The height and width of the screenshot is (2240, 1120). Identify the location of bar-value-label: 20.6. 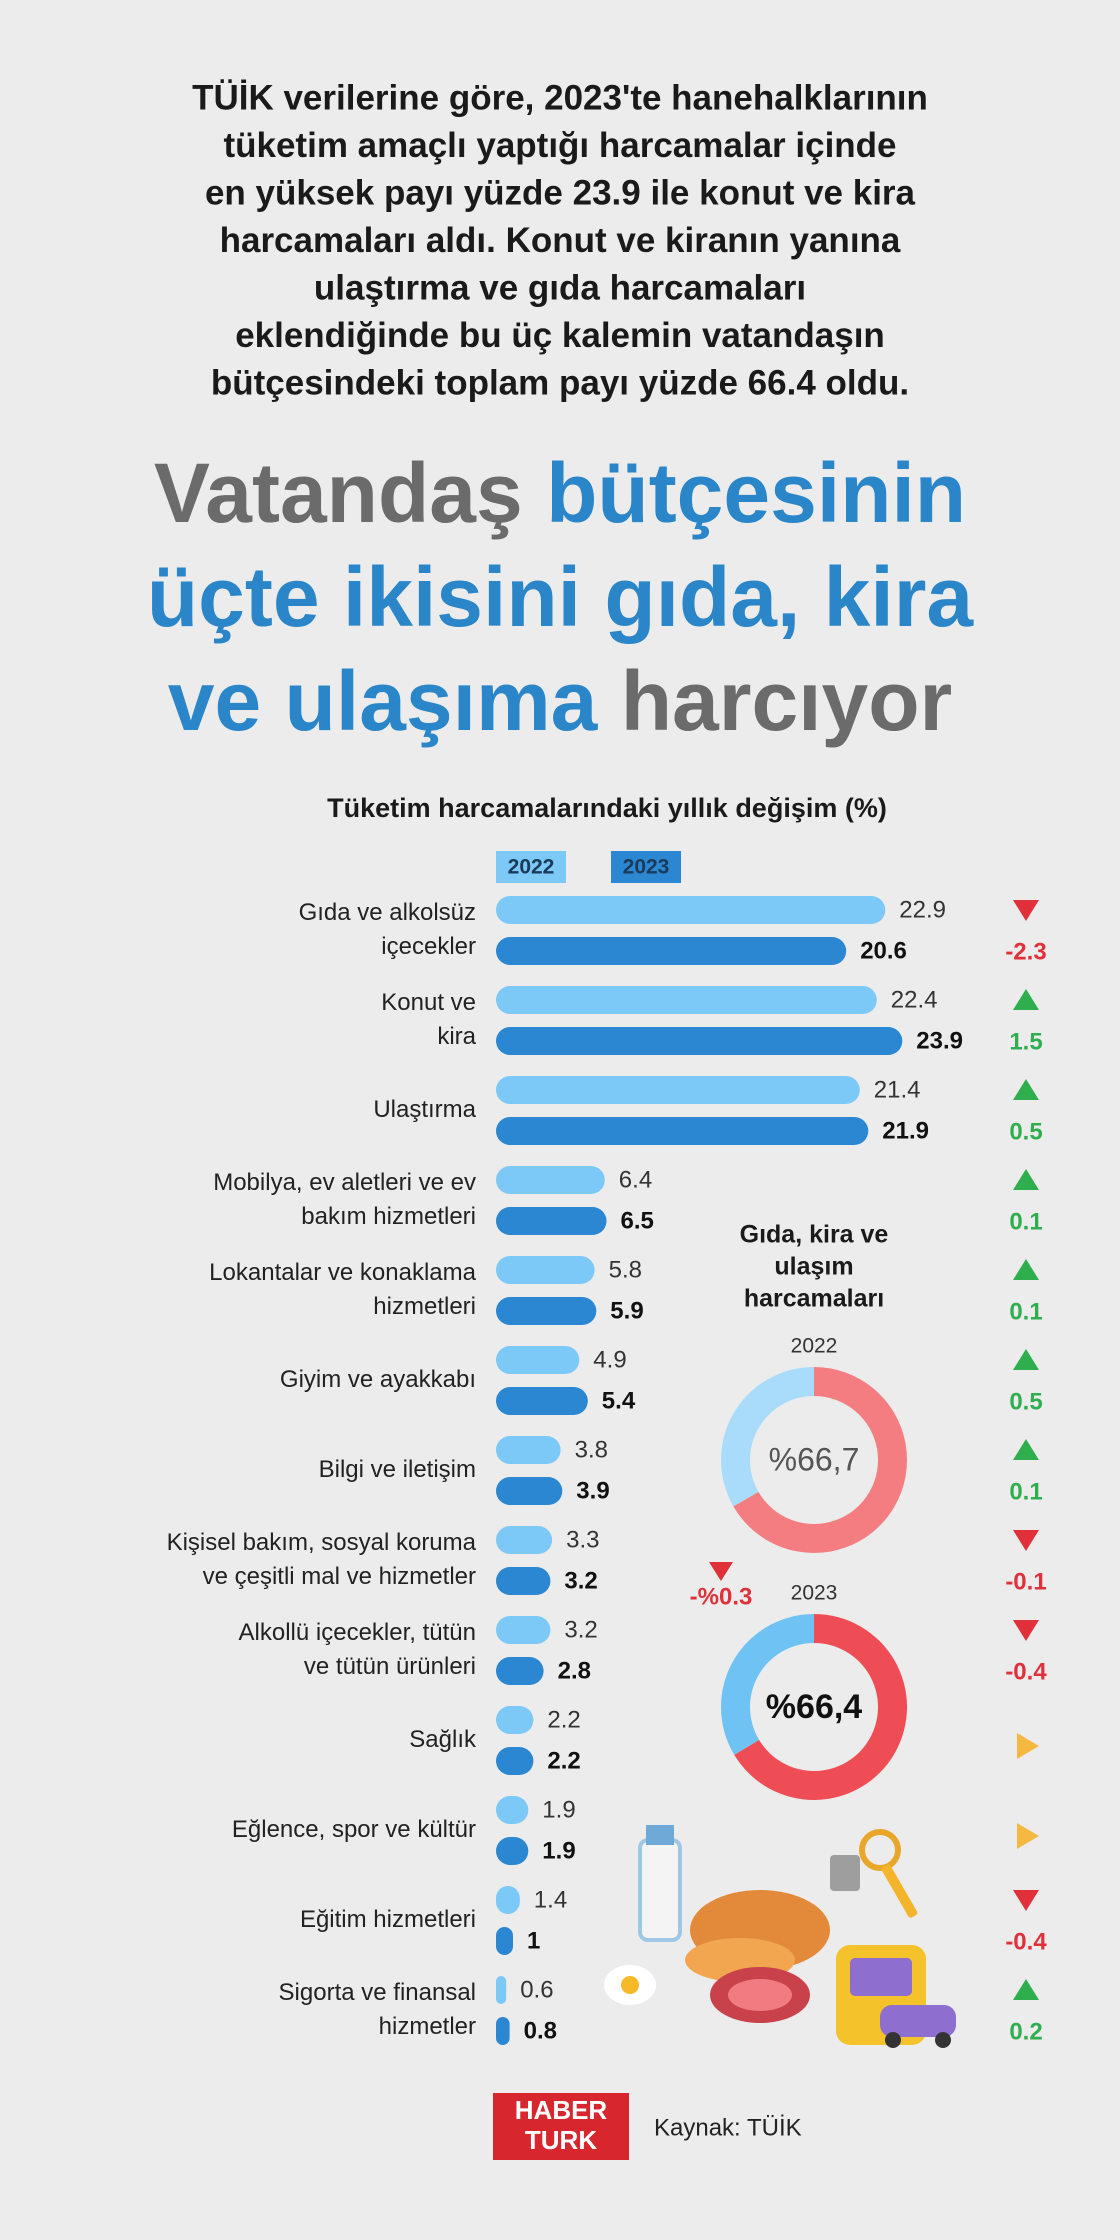
(883, 950).